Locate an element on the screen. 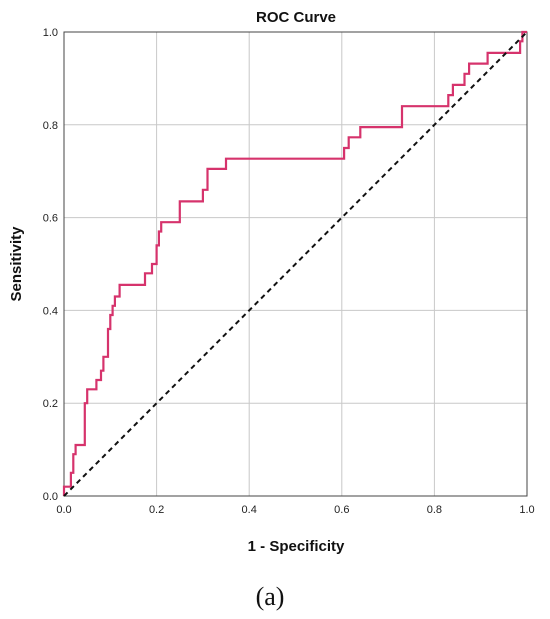 The height and width of the screenshot is (619, 550). figure-caption: (a) is located at coordinates (270, 596).